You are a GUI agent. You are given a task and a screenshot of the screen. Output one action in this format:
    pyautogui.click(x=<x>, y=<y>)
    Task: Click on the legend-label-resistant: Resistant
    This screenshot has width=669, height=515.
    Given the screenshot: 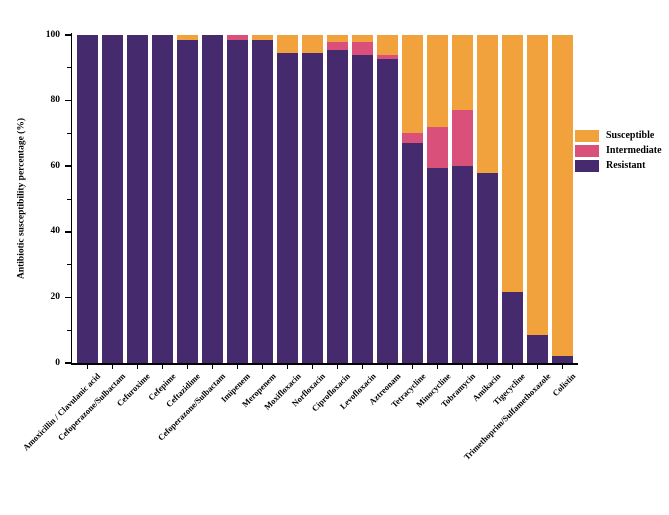 What is the action you would take?
    pyautogui.click(x=626, y=165)
    